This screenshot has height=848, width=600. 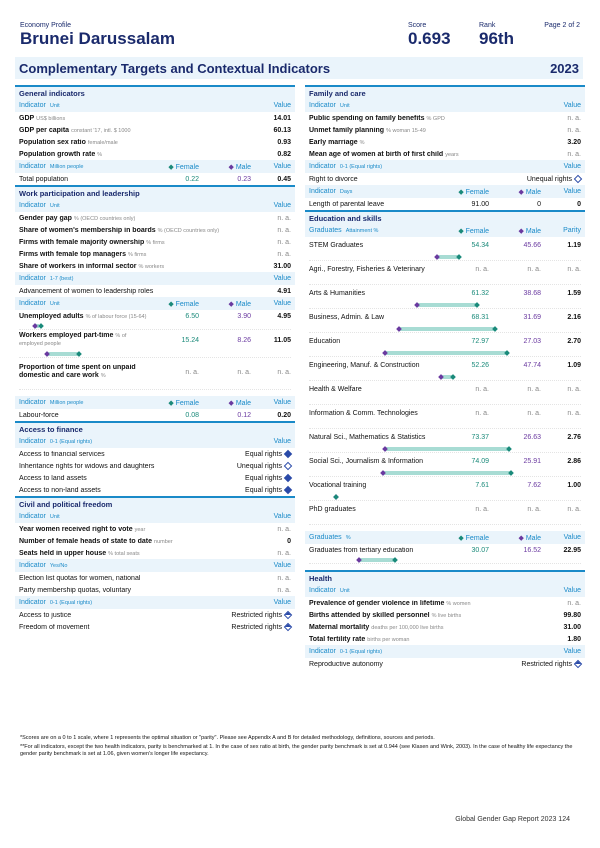 I want to click on table-row: Business, Admin. & Law 68.31 31.69 2.16, so click(x=445, y=317).